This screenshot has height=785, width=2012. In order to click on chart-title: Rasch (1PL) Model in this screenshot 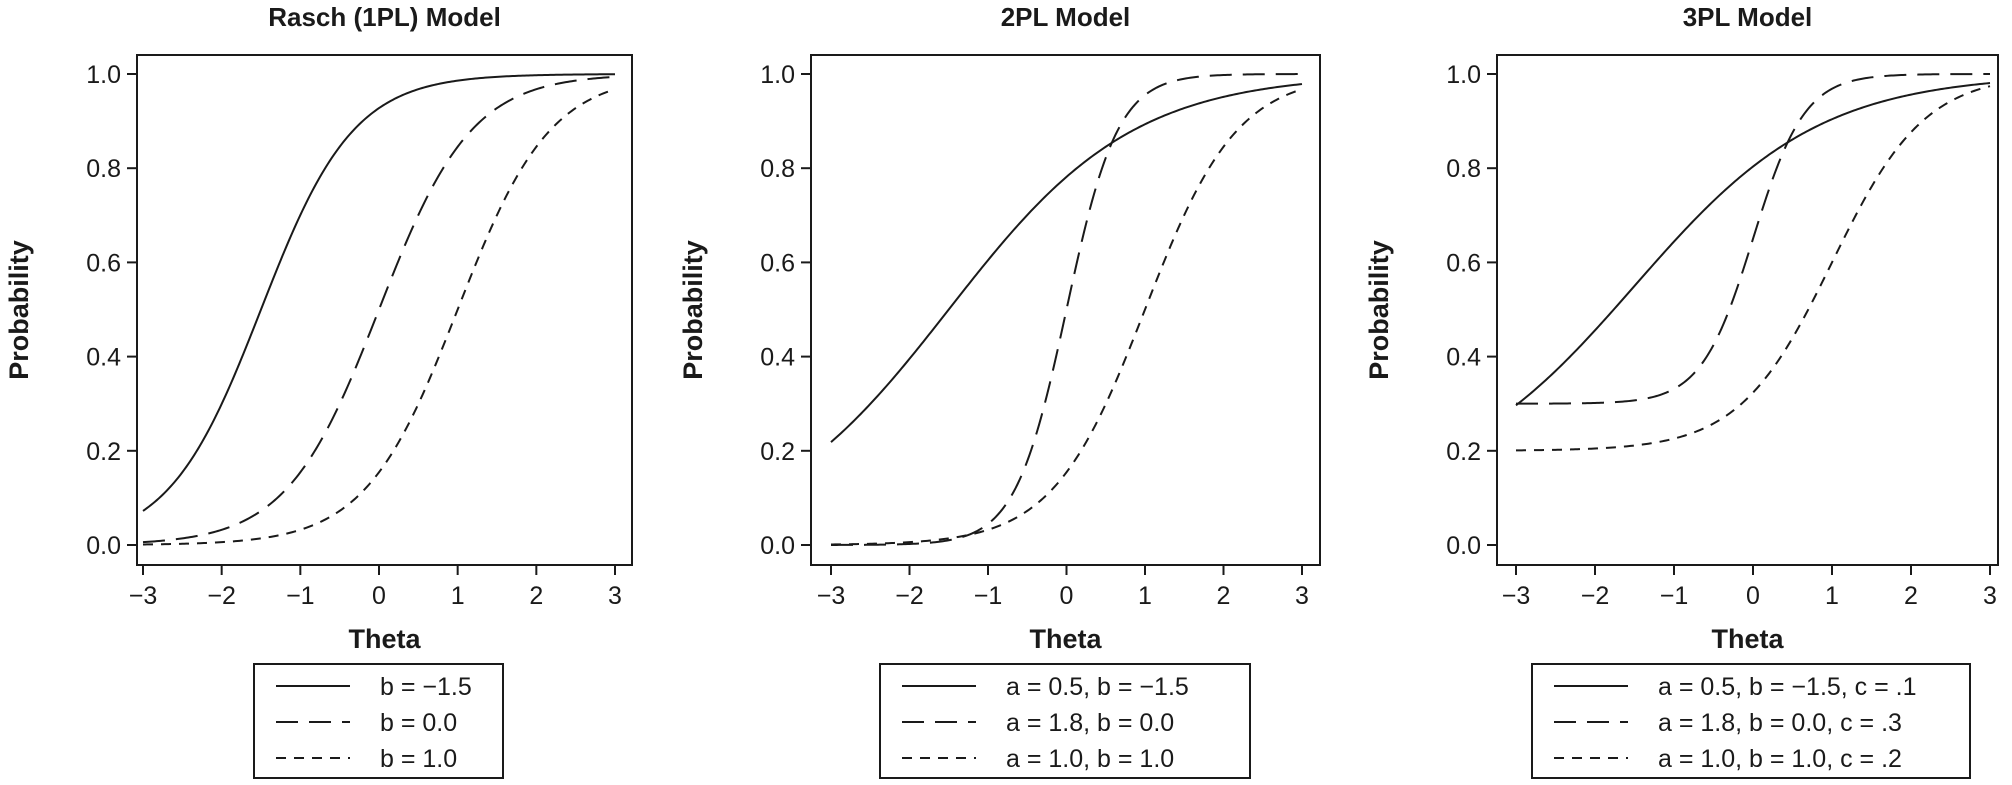, I will do `click(384, 17)`.